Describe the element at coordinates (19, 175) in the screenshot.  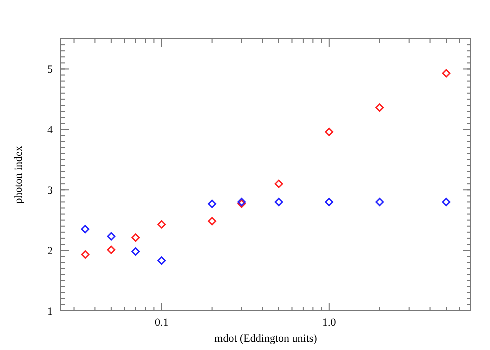
I see `y-axis-title: photon index` at that location.